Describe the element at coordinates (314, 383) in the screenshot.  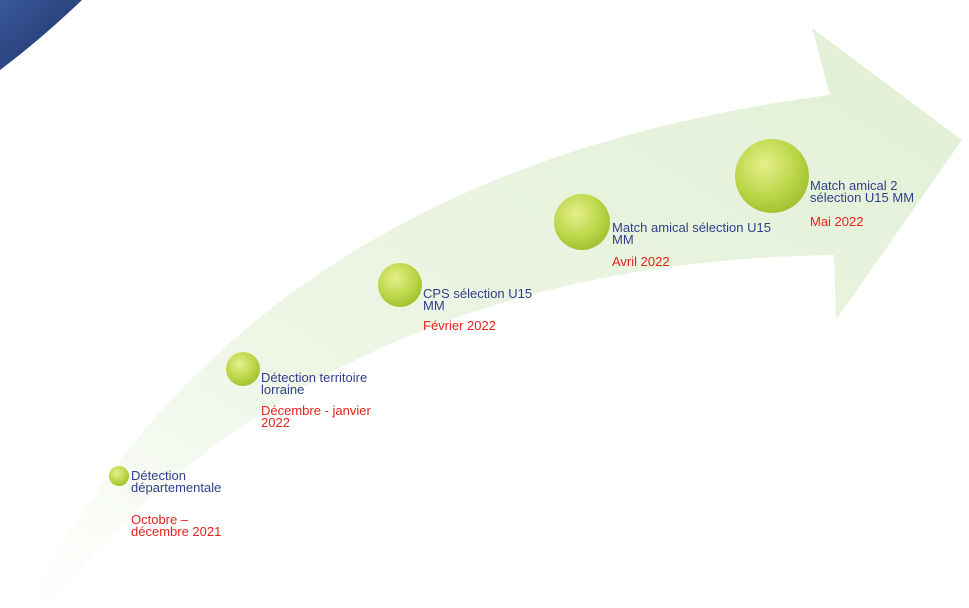
I see `milestone-label: Détection territoire lorraine` at that location.